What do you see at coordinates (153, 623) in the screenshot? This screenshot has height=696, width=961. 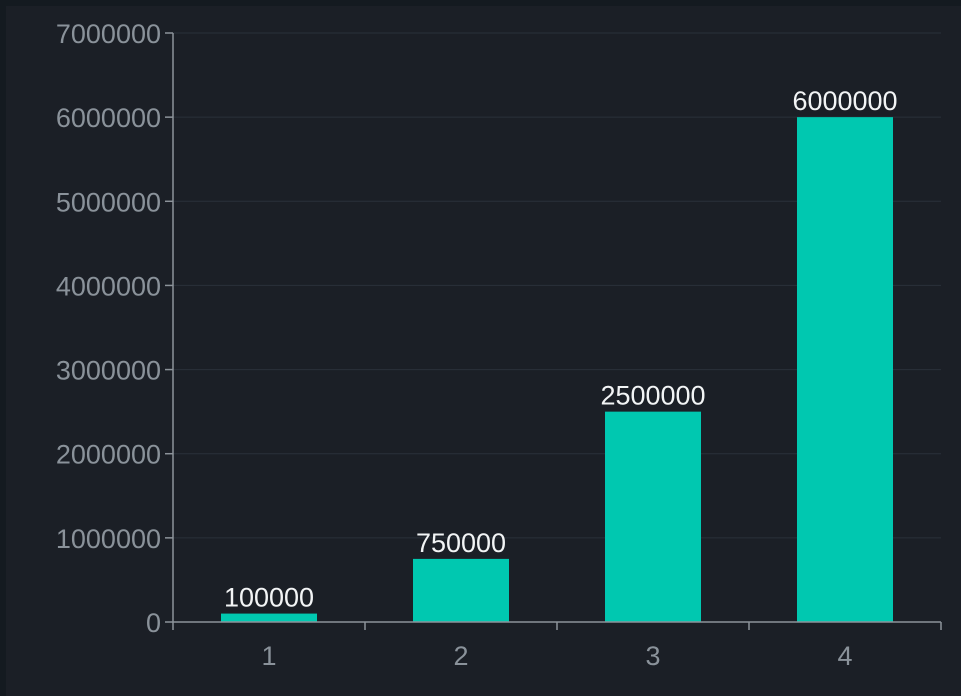 I see `y-tick-label: 0` at bounding box center [153, 623].